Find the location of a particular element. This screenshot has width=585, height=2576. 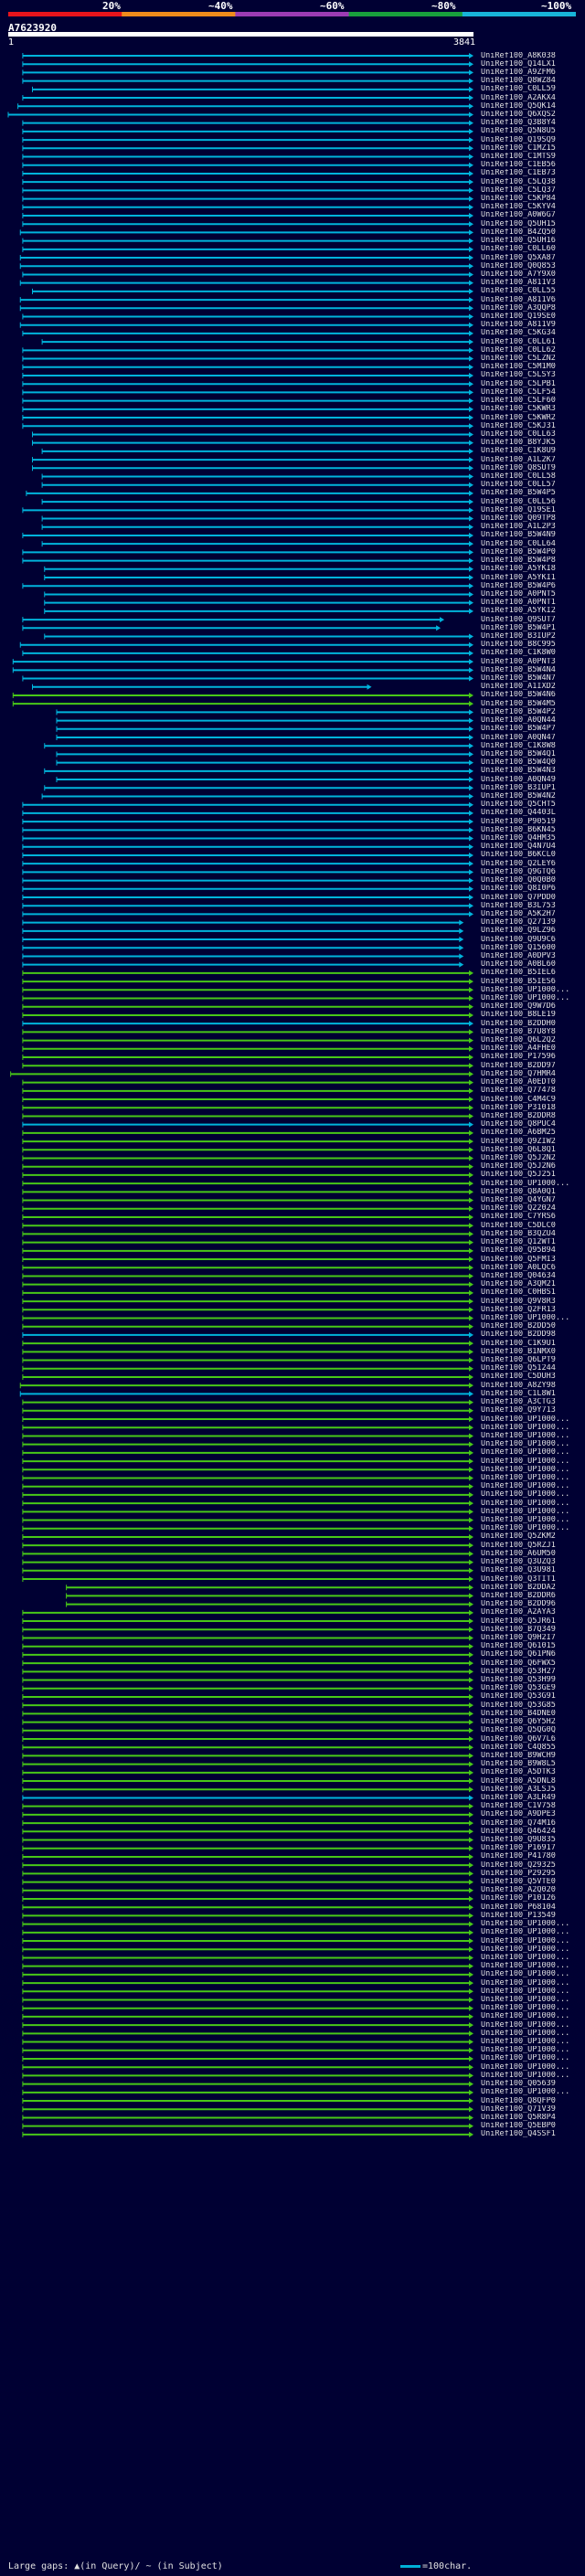

hit-label: UniRef100_B3QZU4 is located at coordinates (518, 1233).